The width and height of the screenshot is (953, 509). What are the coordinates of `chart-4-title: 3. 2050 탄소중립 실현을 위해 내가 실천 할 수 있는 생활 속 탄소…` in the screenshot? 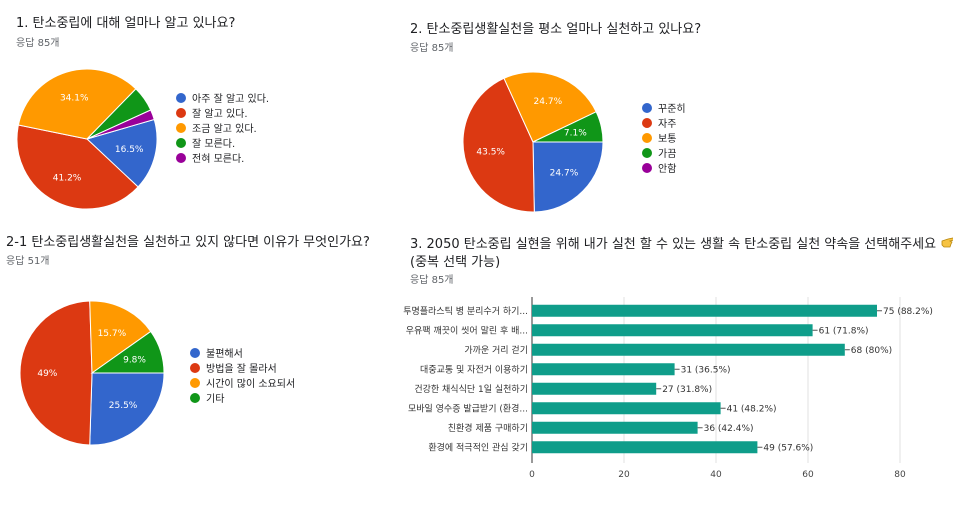 It's located at (681, 242).